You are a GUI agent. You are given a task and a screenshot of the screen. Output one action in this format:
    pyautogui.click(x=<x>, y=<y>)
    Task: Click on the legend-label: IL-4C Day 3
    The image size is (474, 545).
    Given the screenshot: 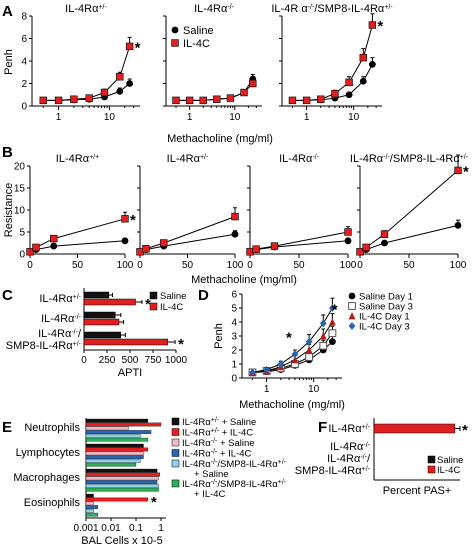 What is the action you would take?
    pyautogui.click(x=384, y=327)
    